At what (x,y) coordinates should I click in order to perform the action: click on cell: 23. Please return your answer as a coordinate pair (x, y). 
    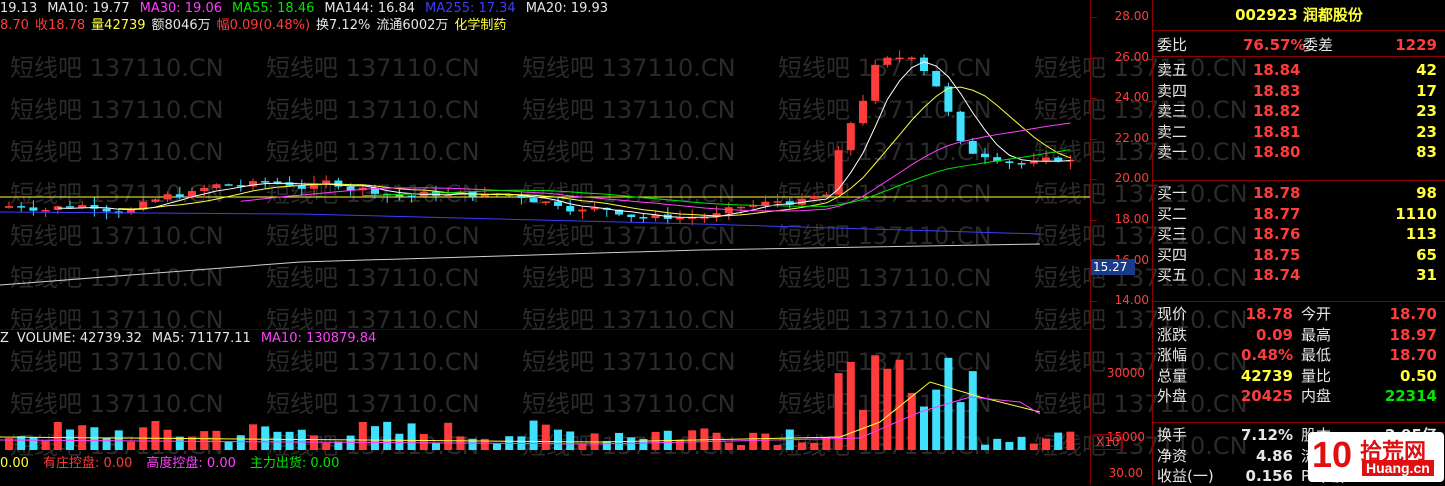
    Looking at the image, I should click on (1426, 131).